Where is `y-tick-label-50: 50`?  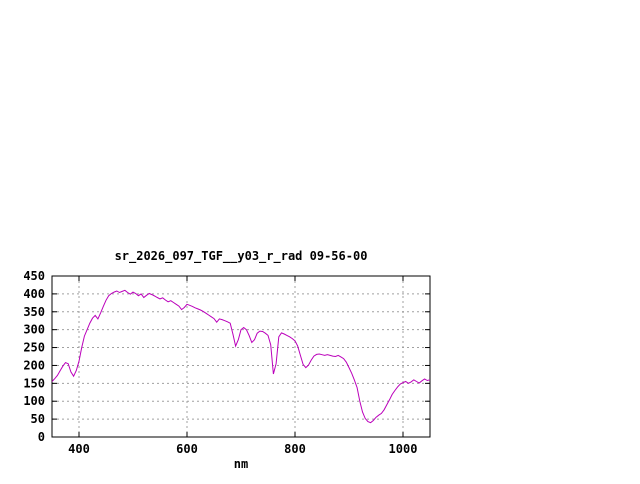 y-tick-label-50: 50 is located at coordinates (38, 419).